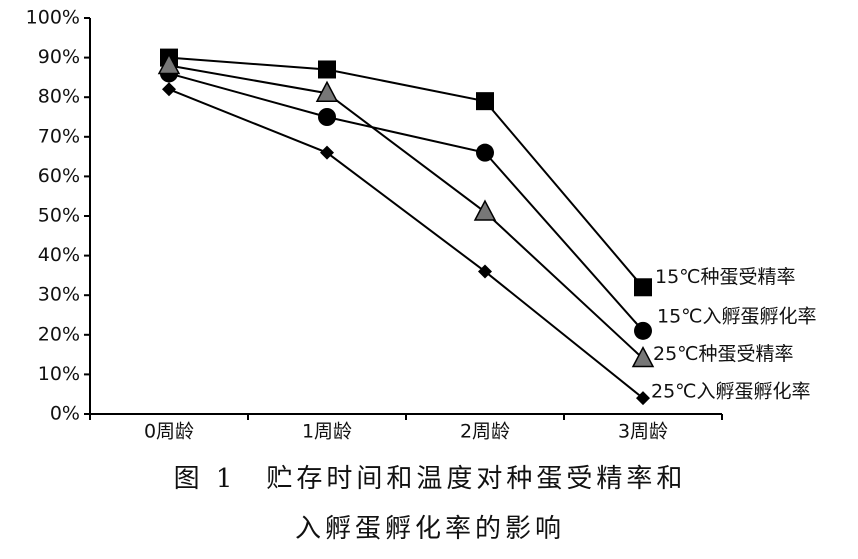 The image size is (858, 559). What do you see at coordinates (59, 374) in the screenshot?
I see `y-tick-label: 10%` at bounding box center [59, 374].